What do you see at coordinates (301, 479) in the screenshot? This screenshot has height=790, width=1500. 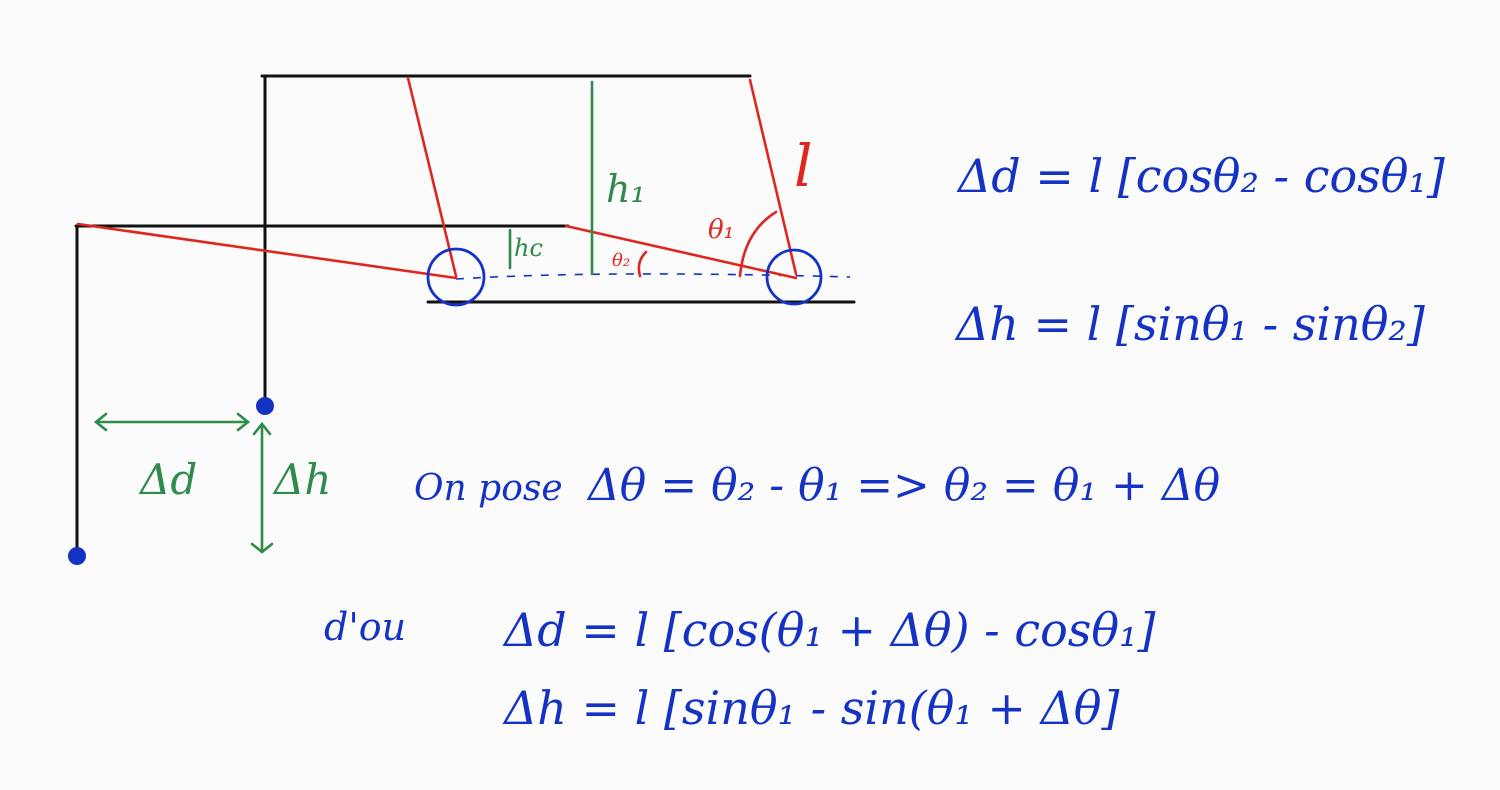 I see `label-delta-h: Δh` at bounding box center [301, 479].